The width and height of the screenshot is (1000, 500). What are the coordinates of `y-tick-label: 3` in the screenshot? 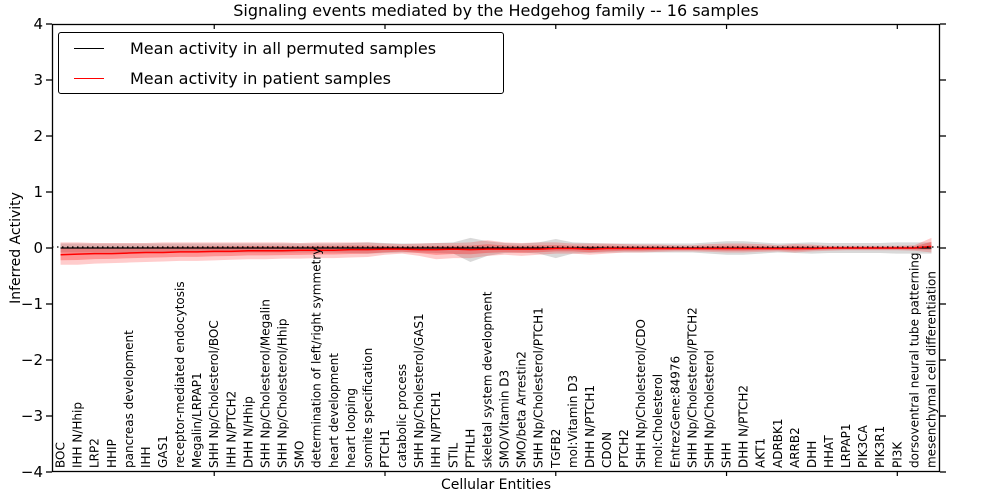 It's located at (38, 80).